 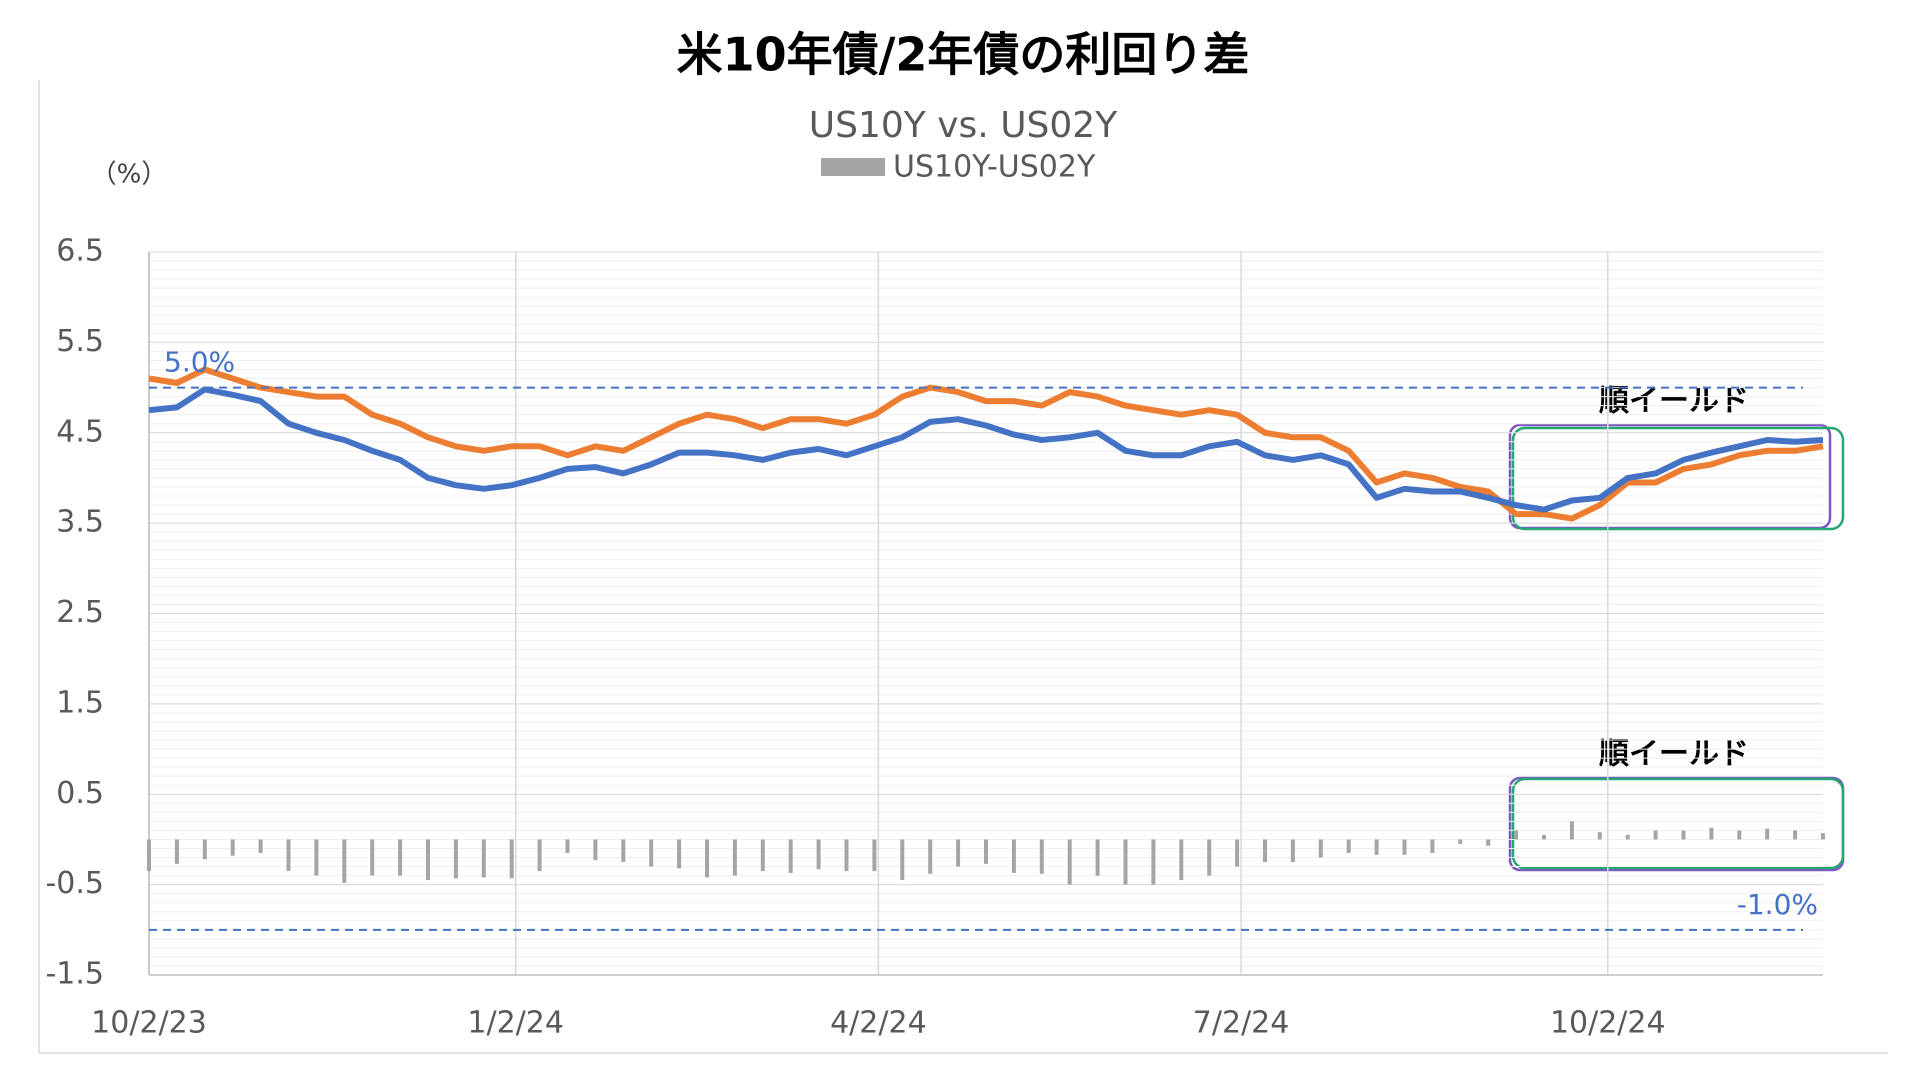 What do you see at coordinates (80, 702) in the screenshot?
I see `y-tick-label: 1.5` at bounding box center [80, 702].